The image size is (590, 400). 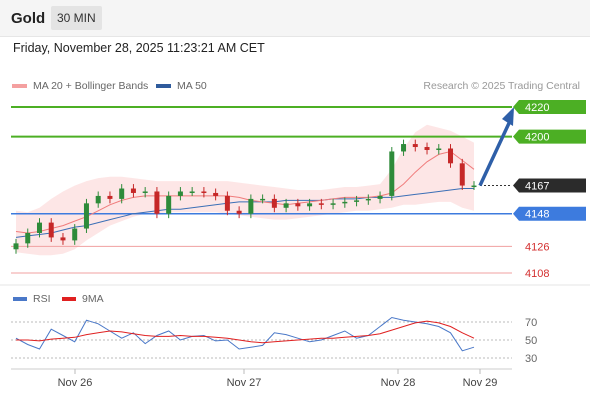 What do you see at coordinates (163, 86) in the screenshot?
I see `ma50-swatch` at bounding box center [163, 86].